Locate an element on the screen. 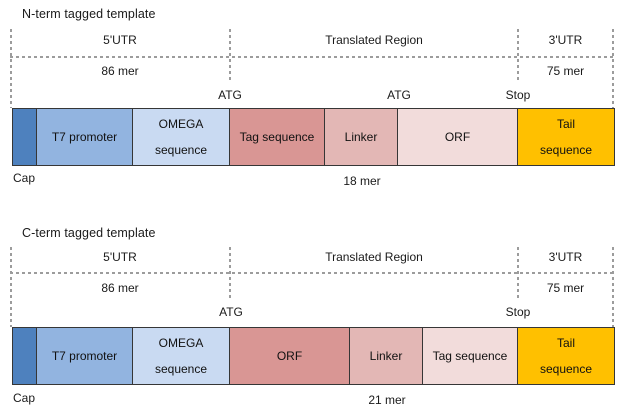 This screenshot has width=626, height=416. linker-length-label: 21 mer is located at coordinates (387, 400).